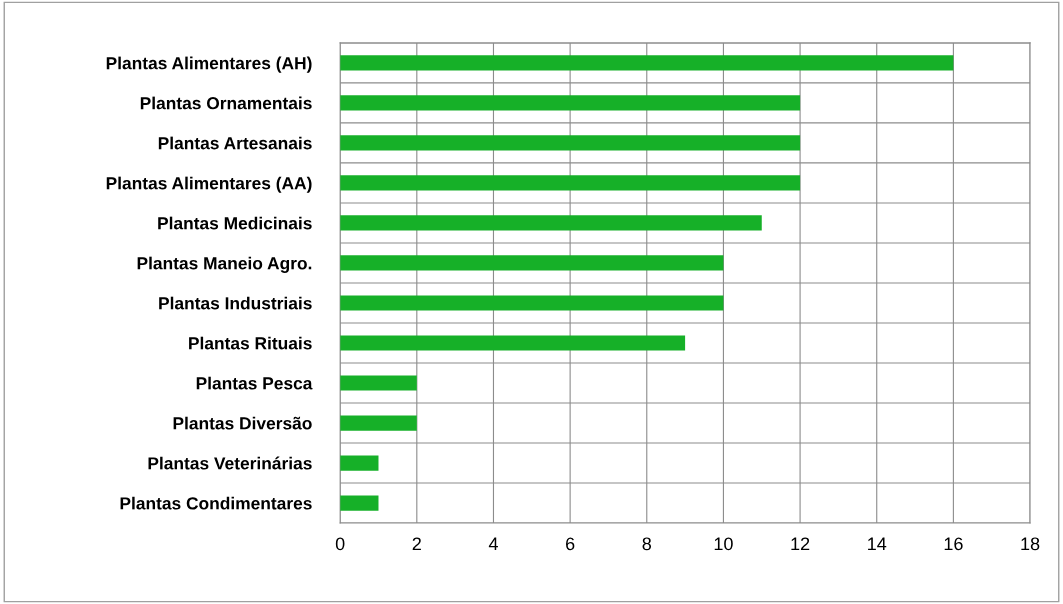 The width and height of the screenshot is (1063, 604). I want to click on y-tick-label: Plantas Pesca, so click(254, 383).